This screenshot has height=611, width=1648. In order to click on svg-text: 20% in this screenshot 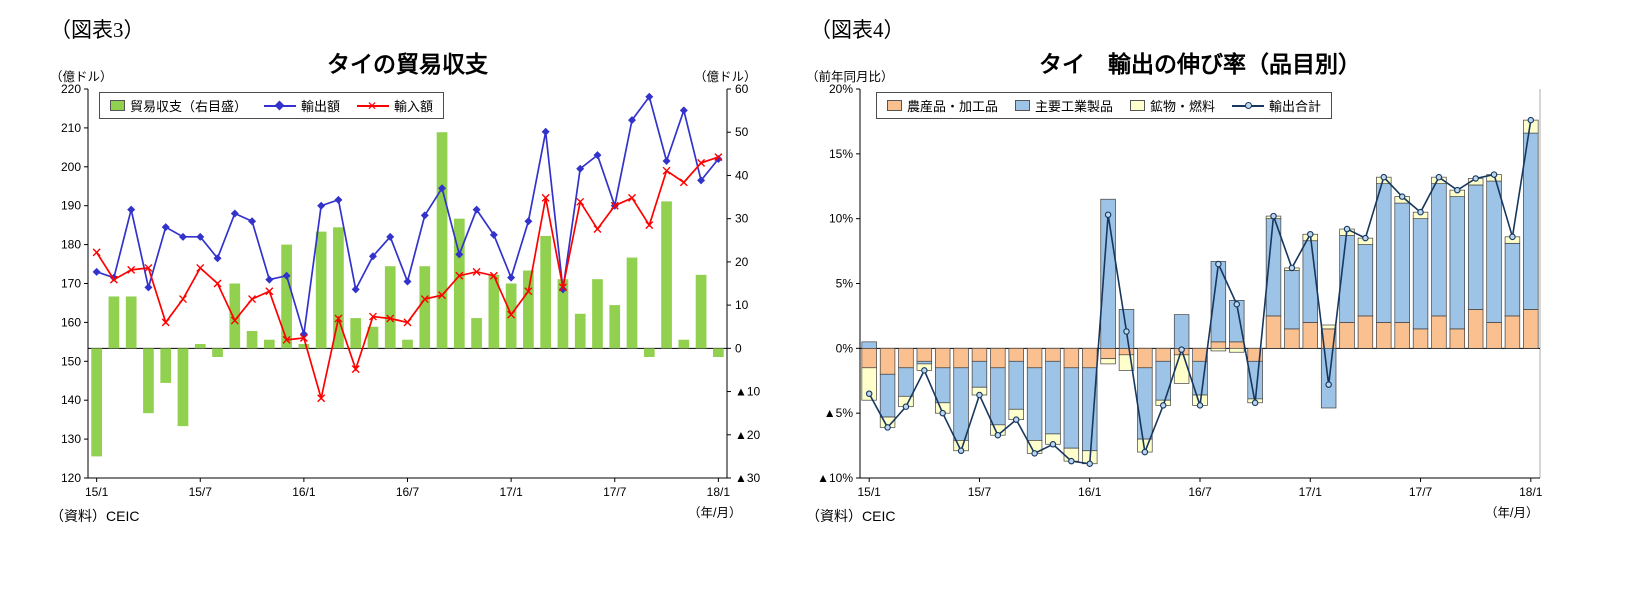, I will do `click(841, 89)`.